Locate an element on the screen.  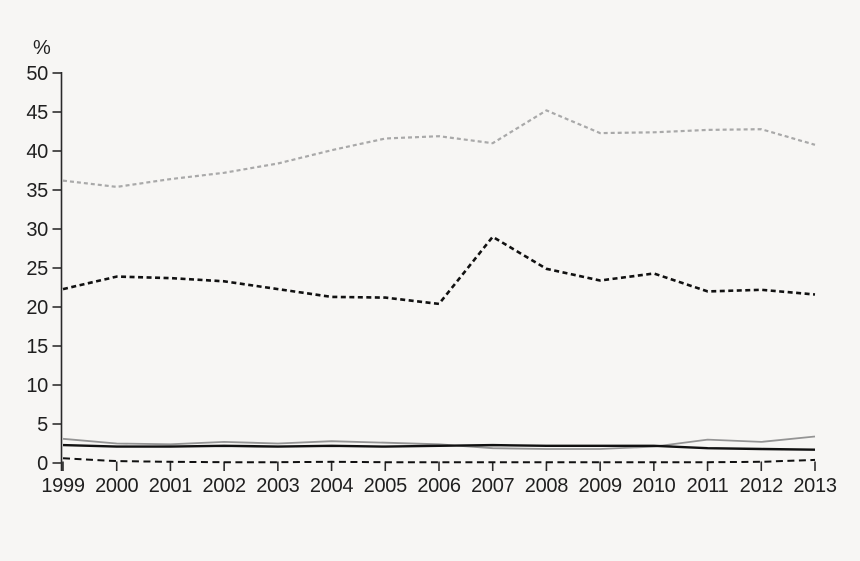
y-axis-tick-label: 35 is located at coordinates (37, 191).